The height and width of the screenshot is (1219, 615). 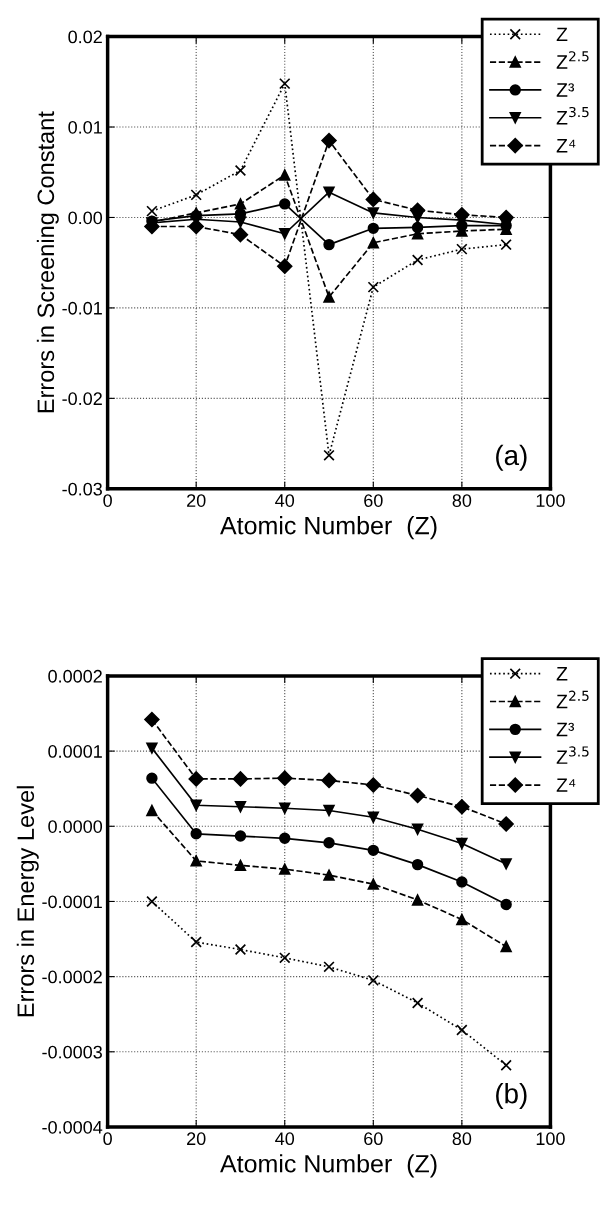 I want to click on y-tick-label: 0.0002, so click(x=75, y=676).